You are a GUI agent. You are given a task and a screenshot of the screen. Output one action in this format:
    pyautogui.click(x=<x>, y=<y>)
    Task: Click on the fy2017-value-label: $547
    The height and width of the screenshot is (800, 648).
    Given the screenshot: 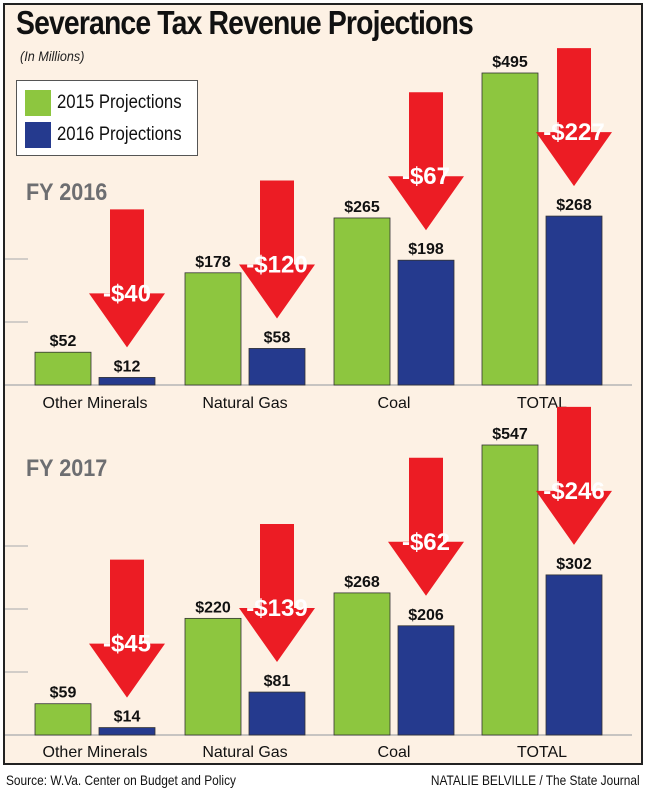 What is the action you would take?
    pyautogui.click(x=510, y=434)
    